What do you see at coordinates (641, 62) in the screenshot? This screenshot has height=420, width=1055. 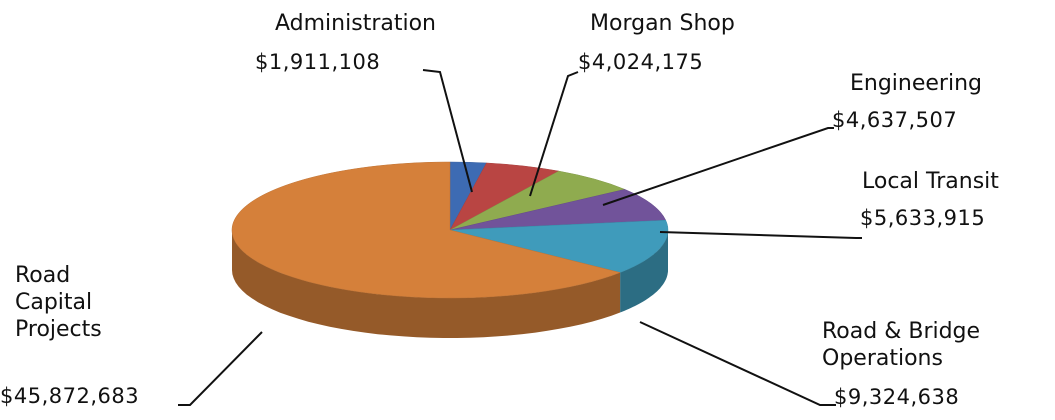 I see `value-label: $4,024,175` at bounding box center [641, 62].